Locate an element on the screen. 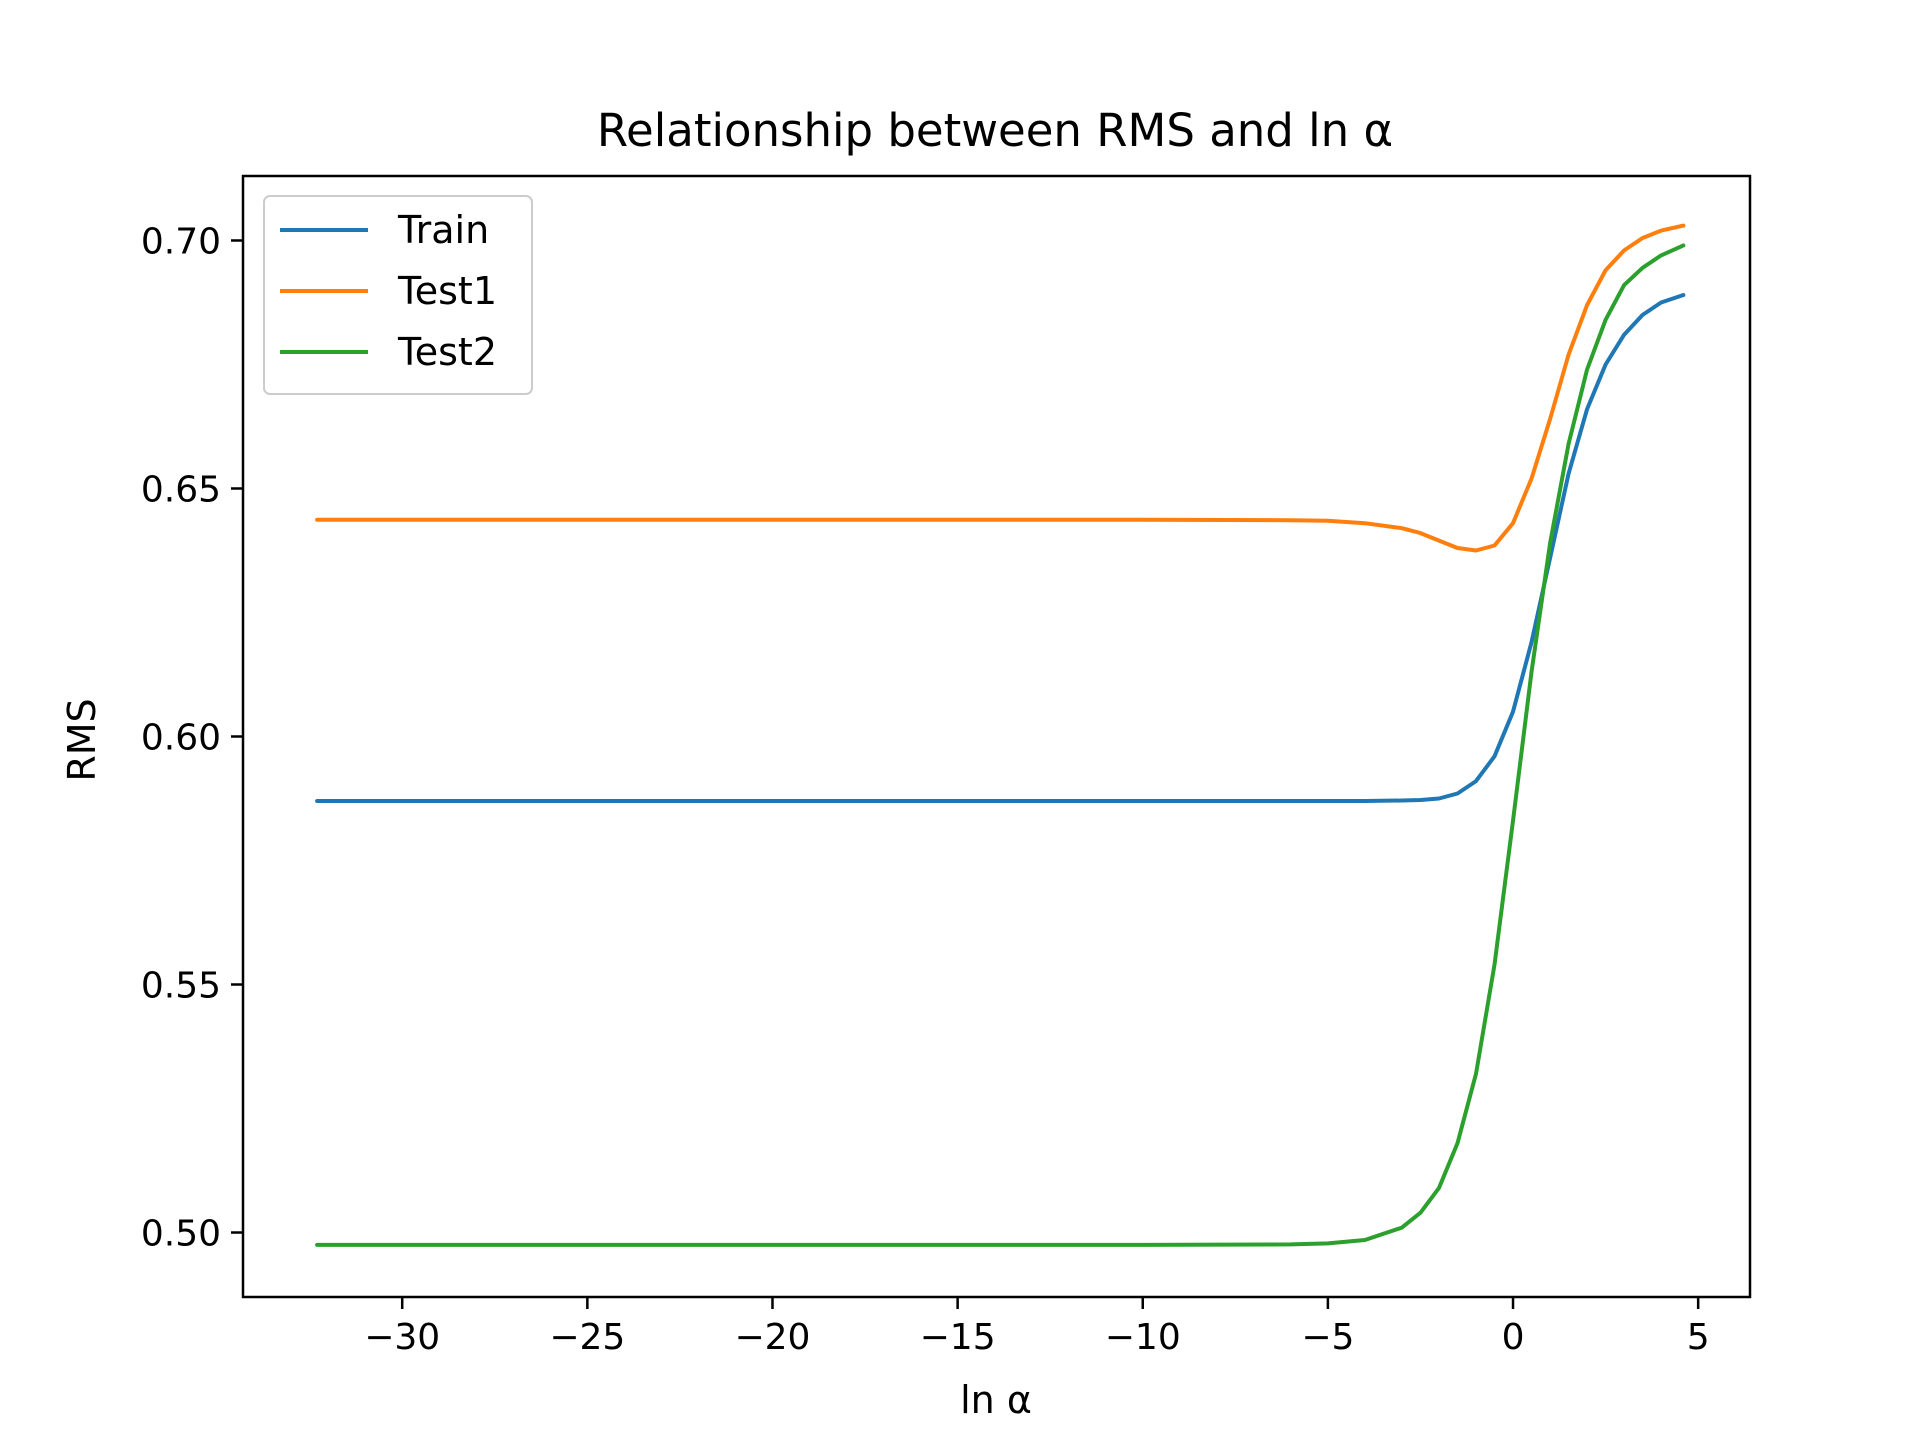  y-tick-label: 0.55 is located at coordinates (181, 986).